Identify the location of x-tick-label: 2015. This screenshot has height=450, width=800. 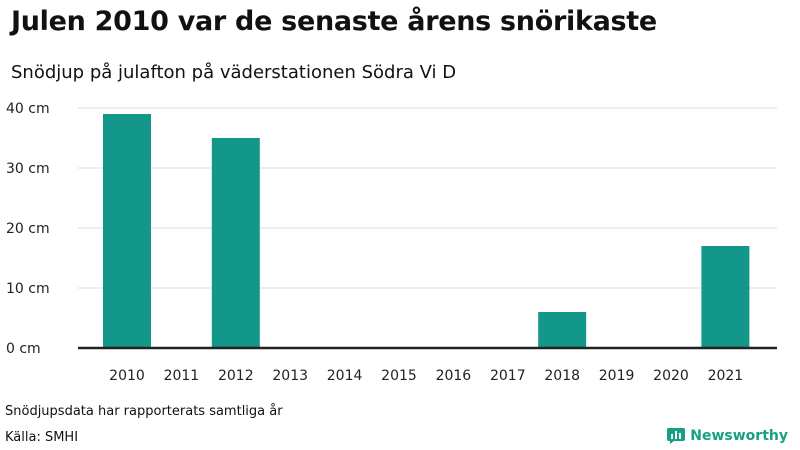
(399, 376).